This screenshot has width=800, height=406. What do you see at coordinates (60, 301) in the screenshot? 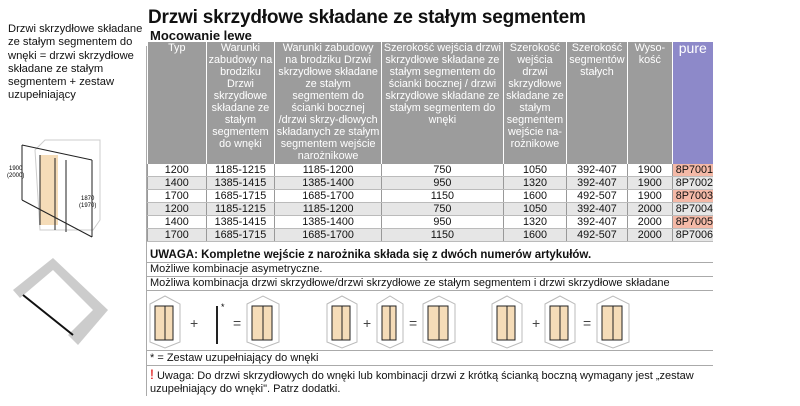
I see `shower-plan-diagram` at bounding box center [60, 301].